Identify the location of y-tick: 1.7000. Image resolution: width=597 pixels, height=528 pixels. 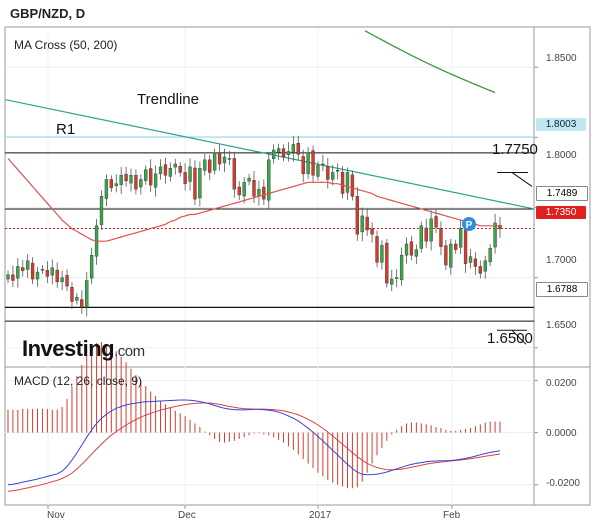
(561, 260).